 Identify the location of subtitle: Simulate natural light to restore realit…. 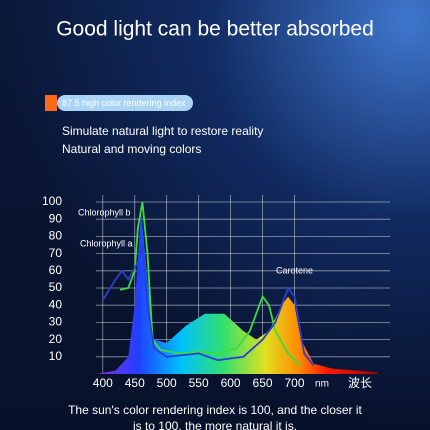
(162, 131).